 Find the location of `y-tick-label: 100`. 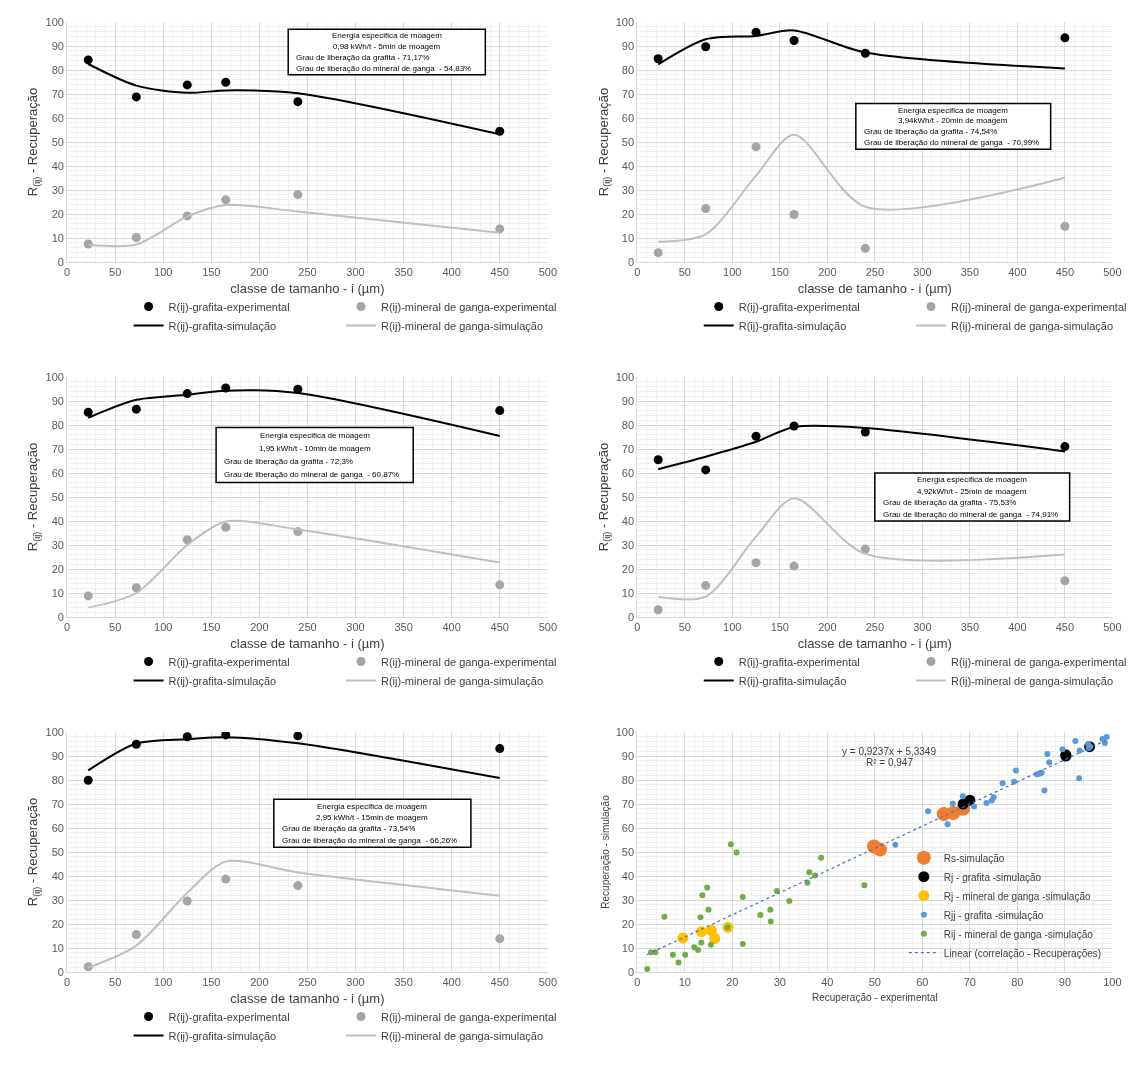

y-tick-label: 100 is located at coordinates (625, 731).